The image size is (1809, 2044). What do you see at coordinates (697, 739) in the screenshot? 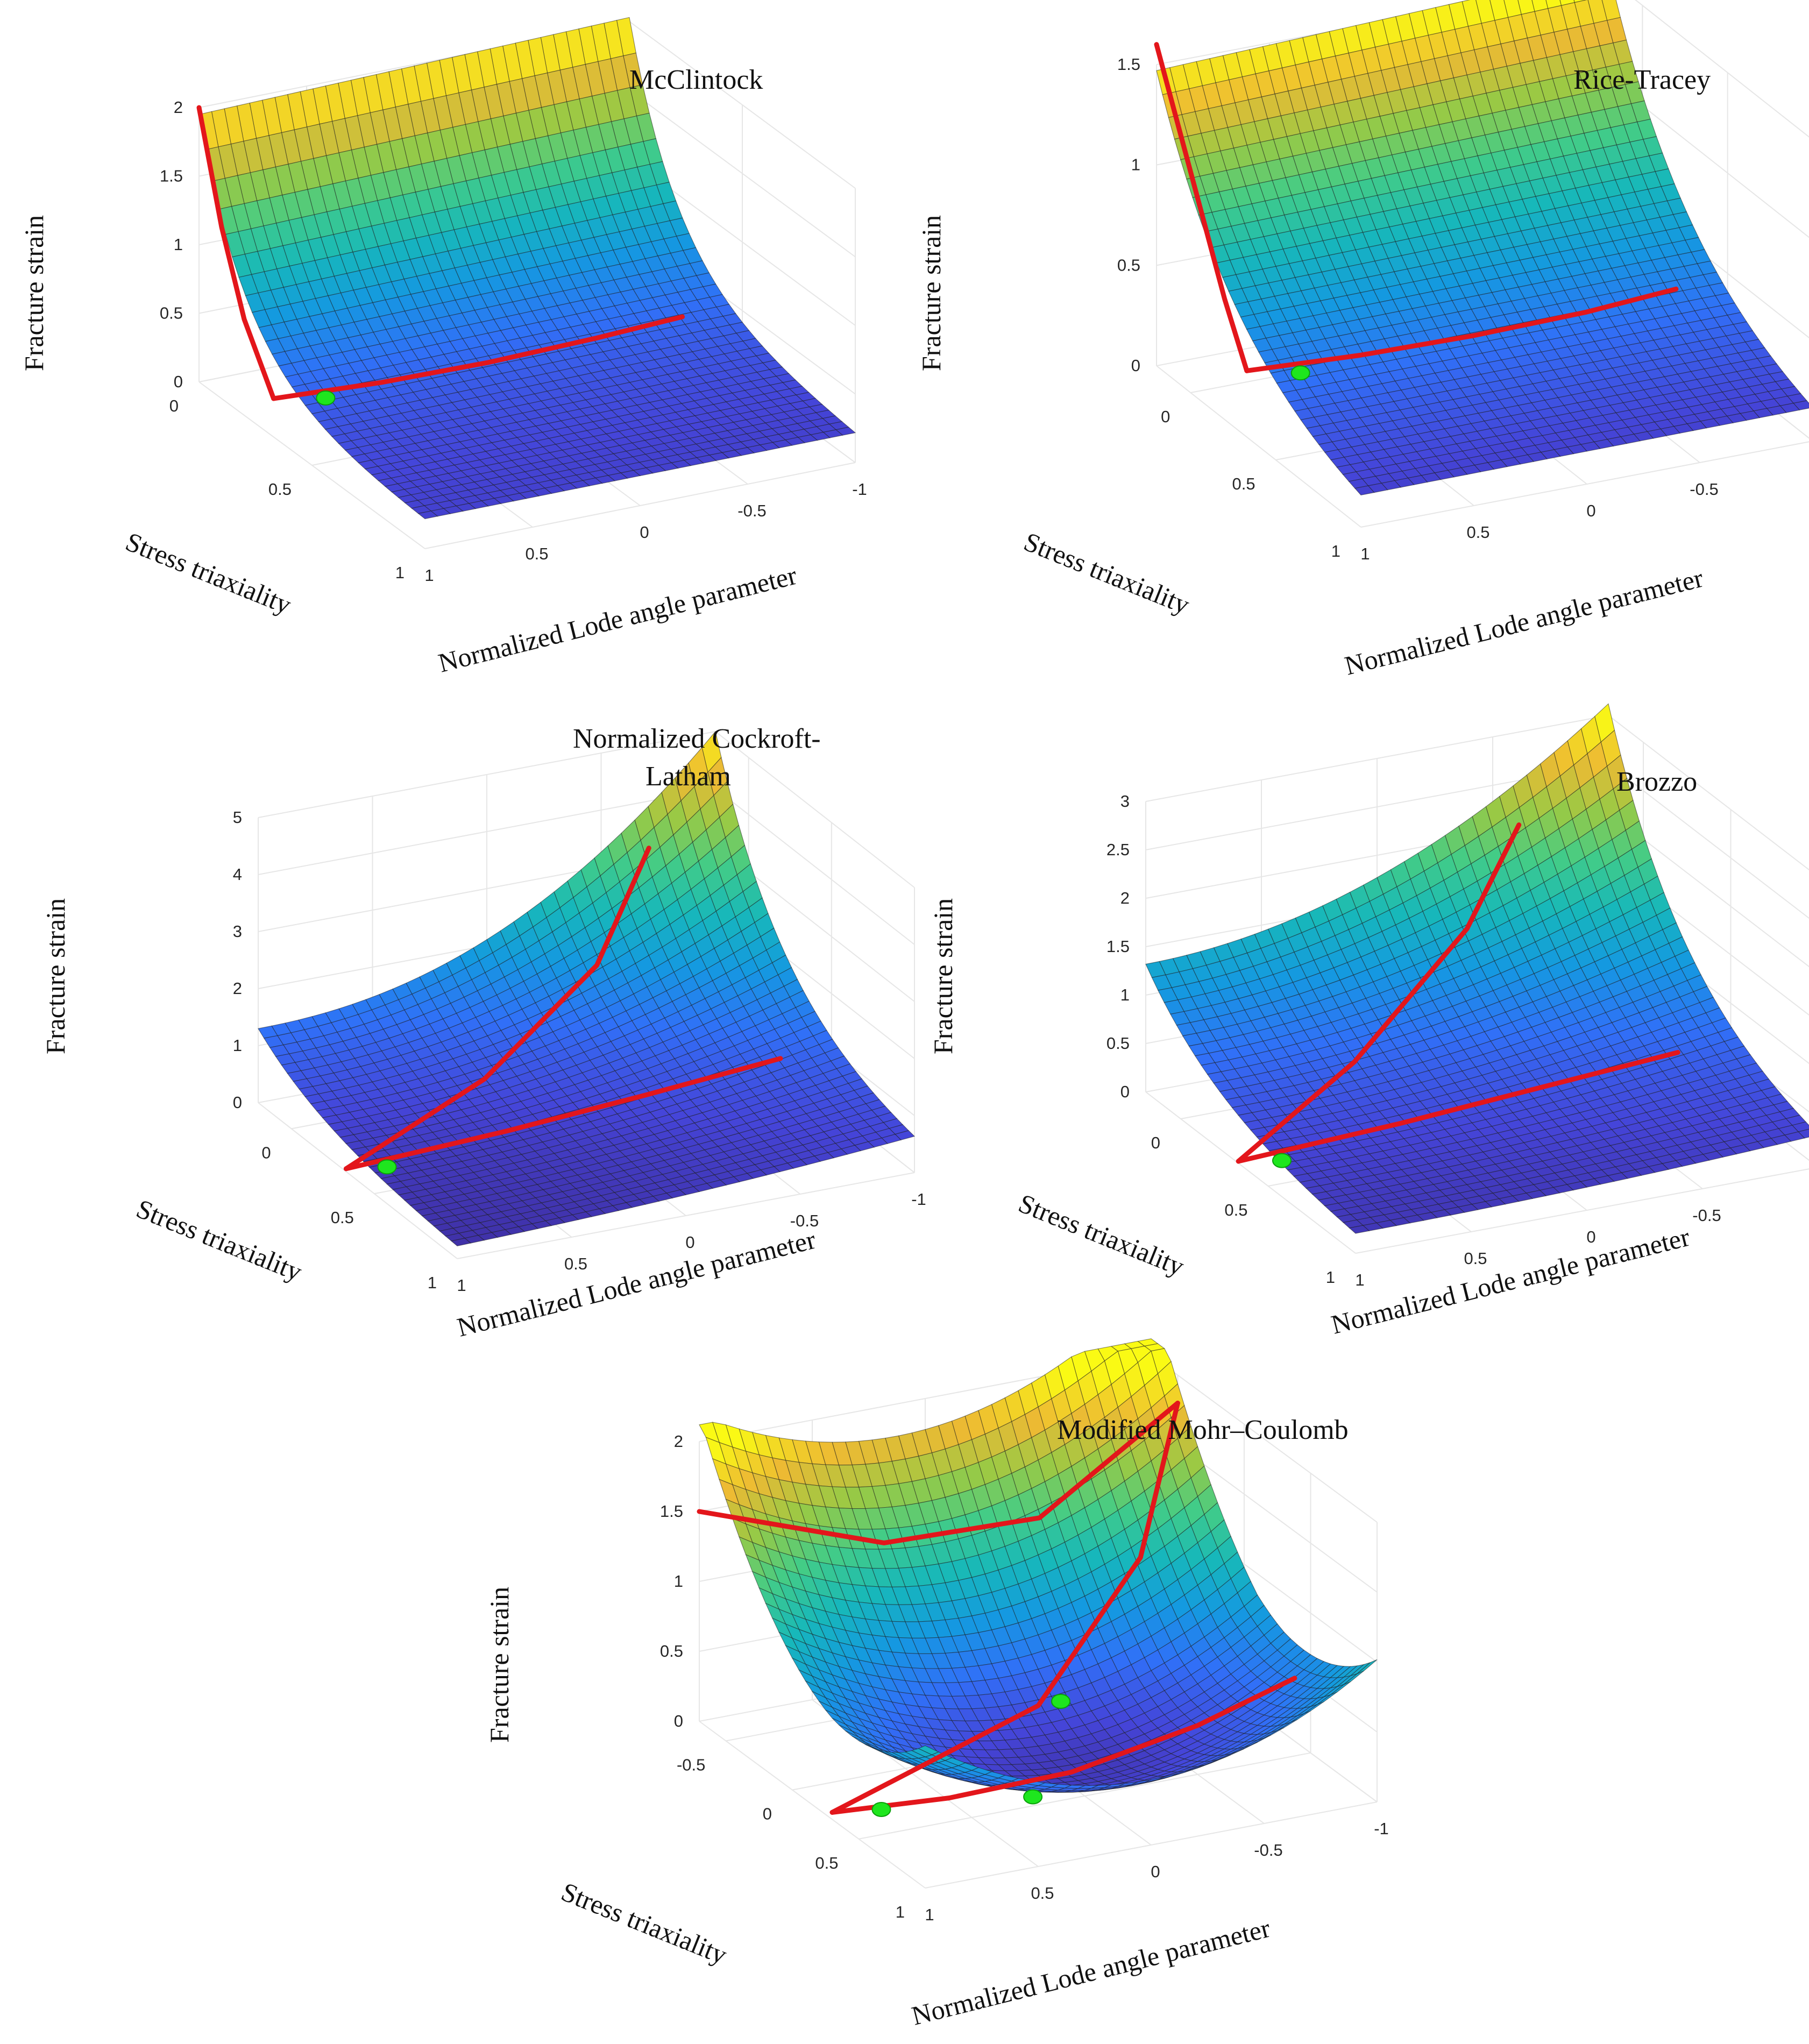
I see `chart-title-line-1: Normalized Cockroft-` at bounding box center [697, 739].